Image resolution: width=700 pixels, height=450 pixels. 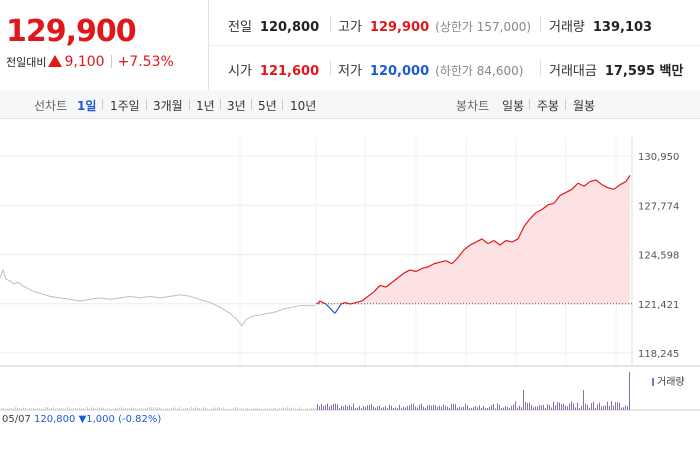 I want to click on tab-1year: 1년, so click(x=205, y=106).